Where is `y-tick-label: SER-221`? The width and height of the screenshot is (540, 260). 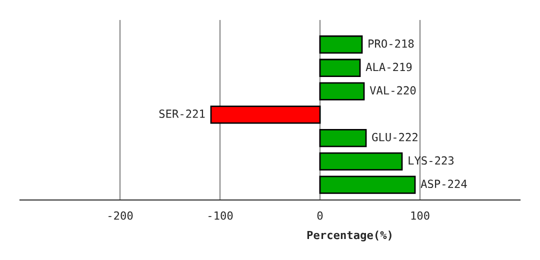 y-tick-label: SER-221 is located at coordinates (182, 114).